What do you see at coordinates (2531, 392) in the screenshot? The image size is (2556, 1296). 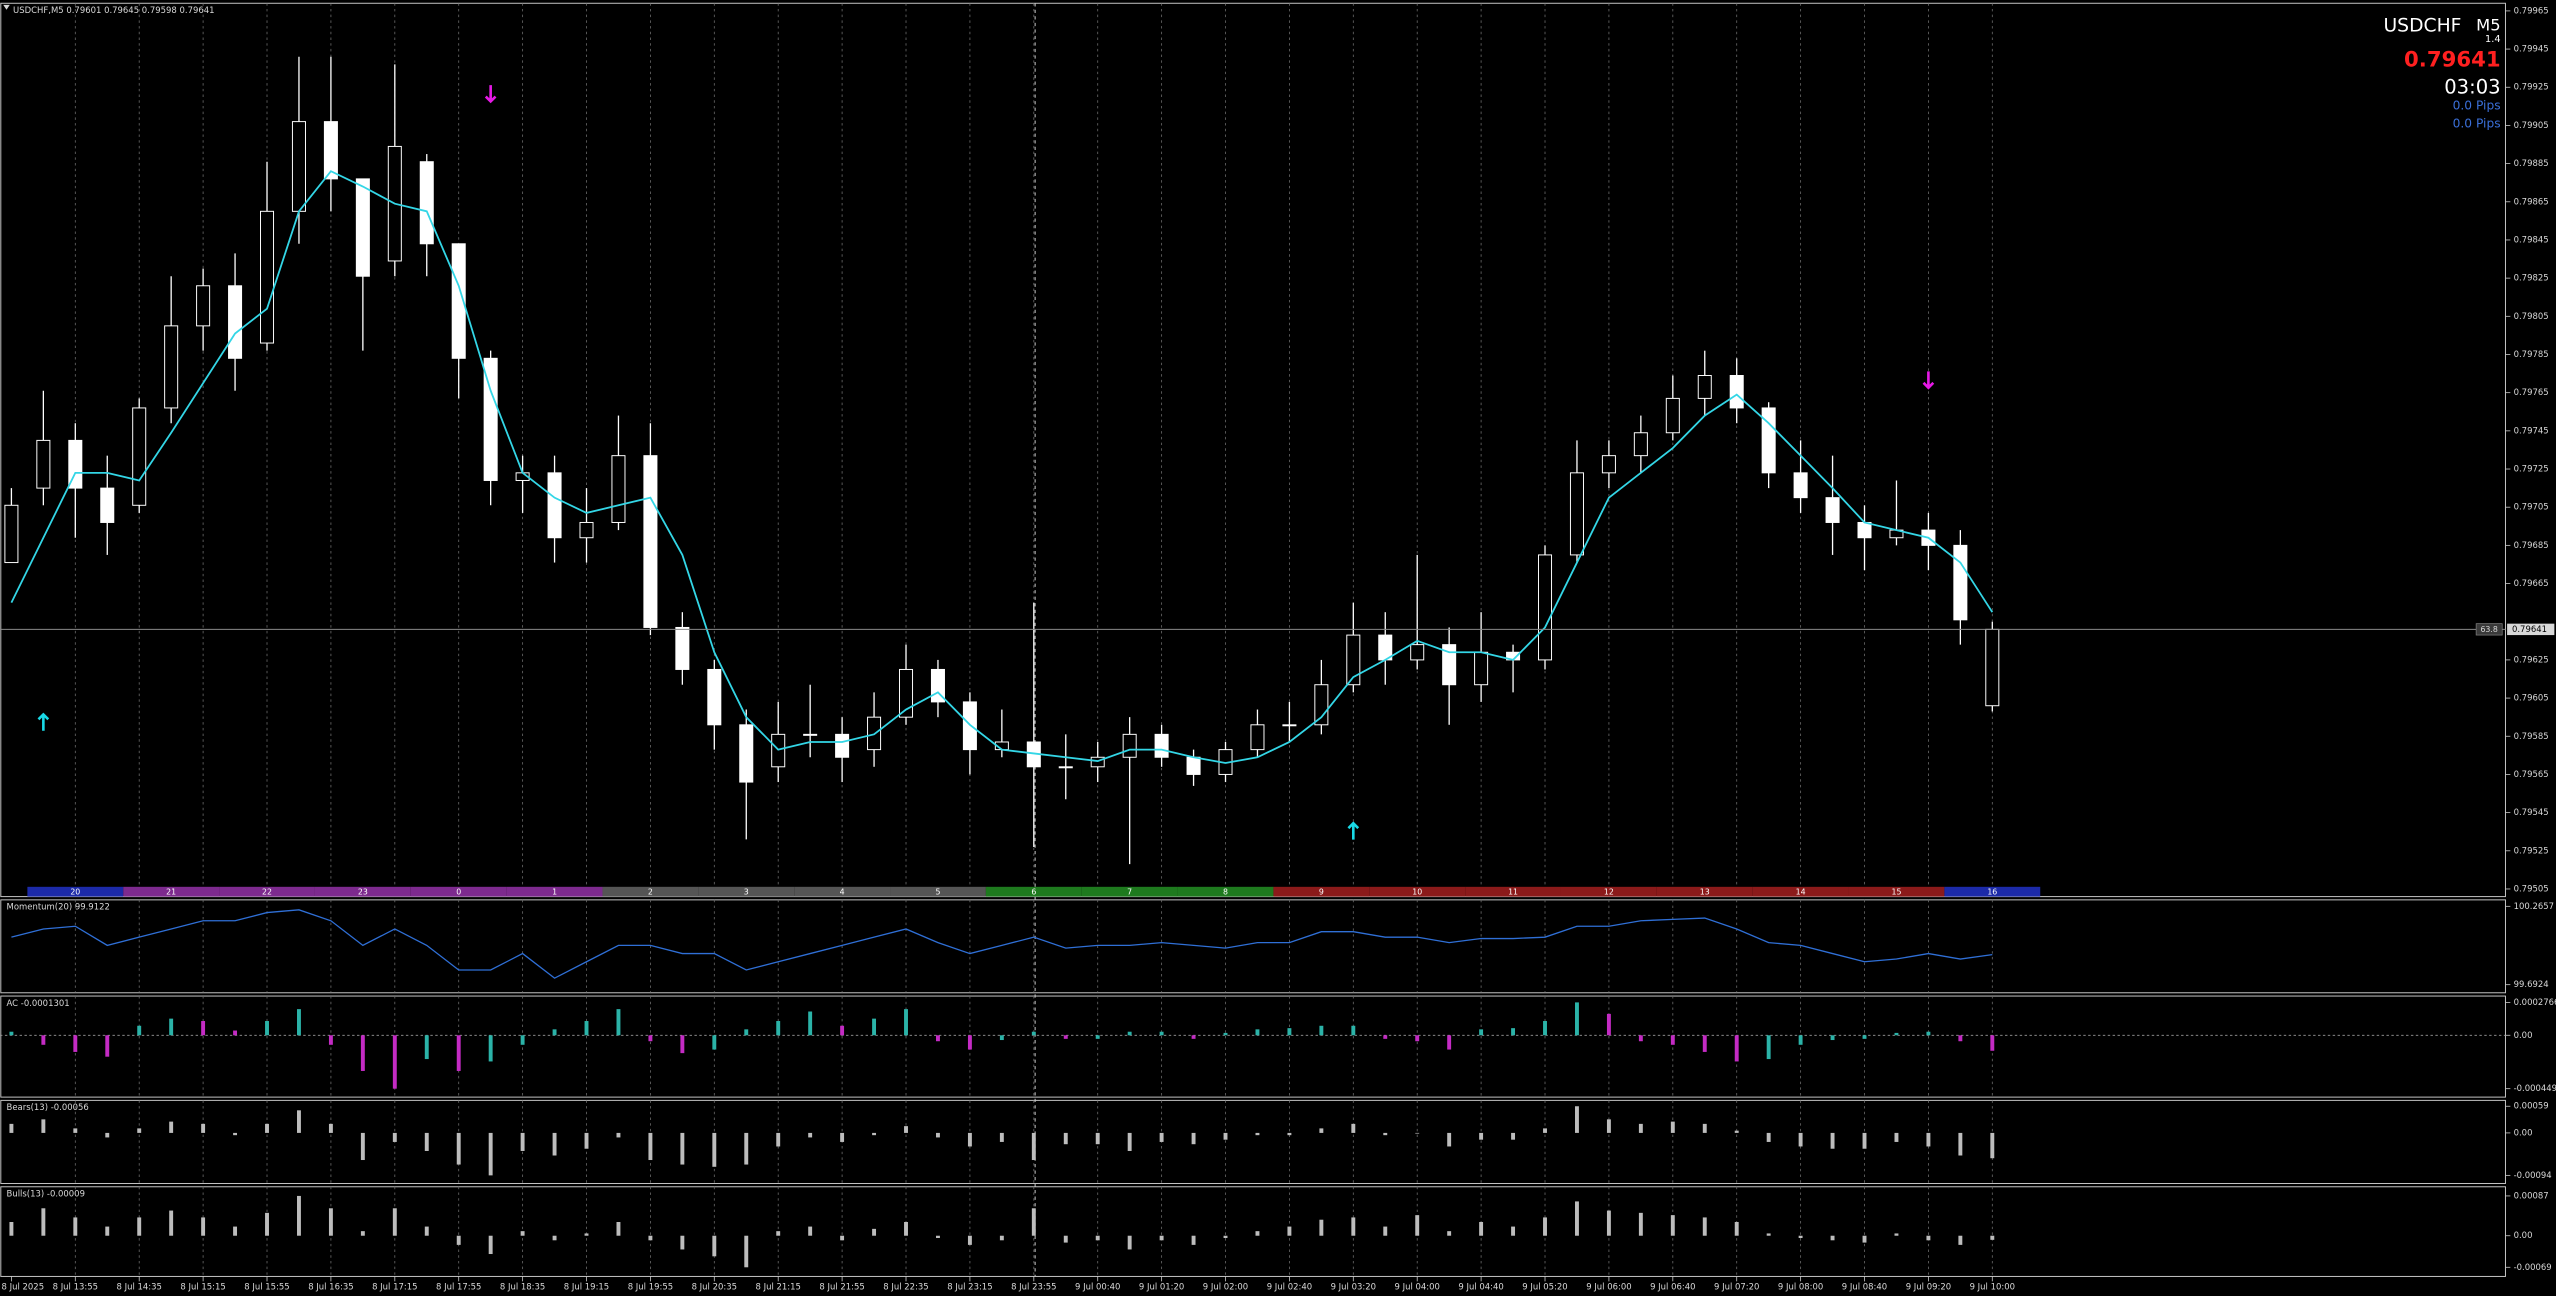 I see `y-tick-label: 0.79765` at bounding box center [2531, 392].